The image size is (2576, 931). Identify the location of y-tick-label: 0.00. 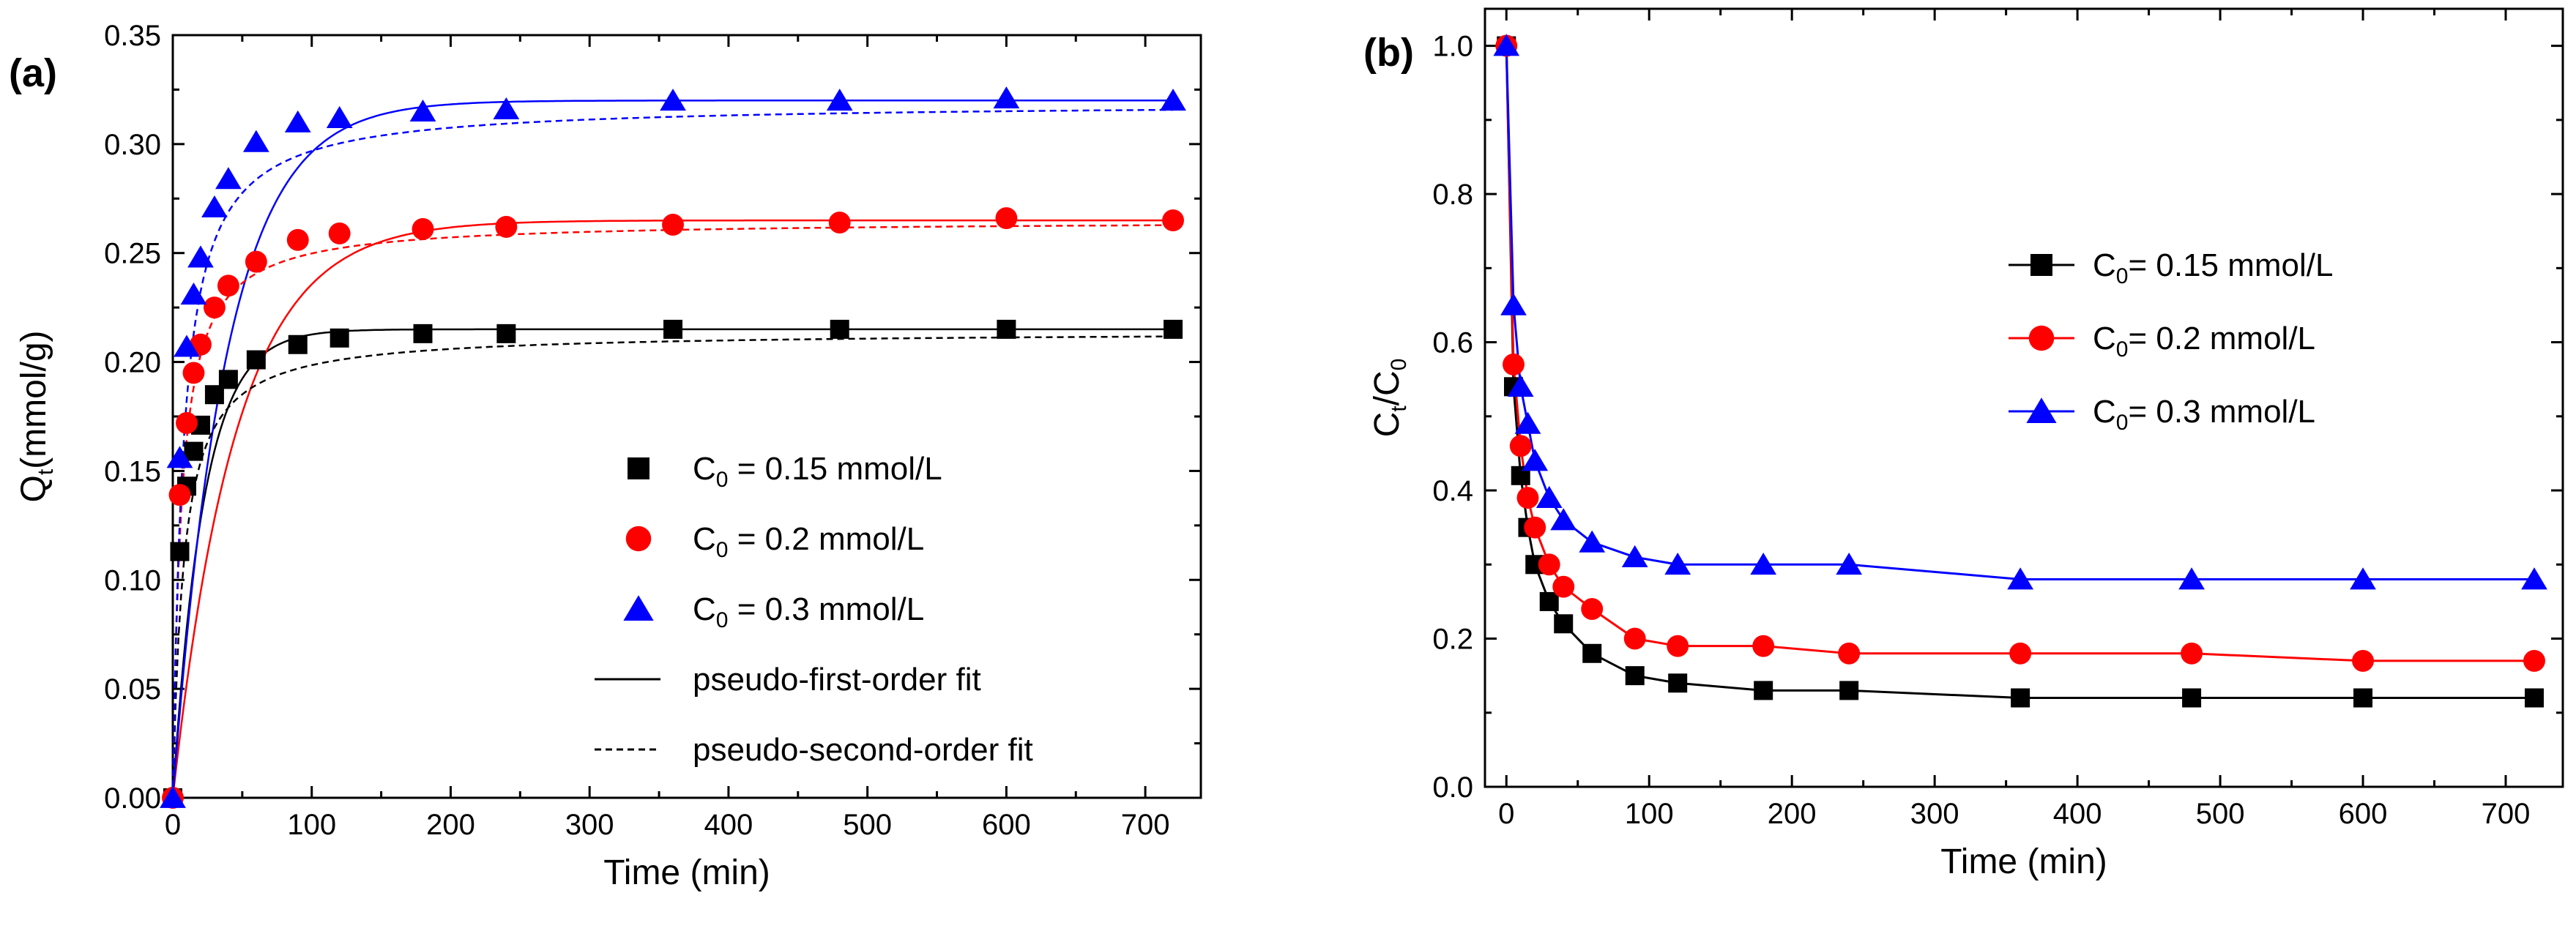
(132, 798).